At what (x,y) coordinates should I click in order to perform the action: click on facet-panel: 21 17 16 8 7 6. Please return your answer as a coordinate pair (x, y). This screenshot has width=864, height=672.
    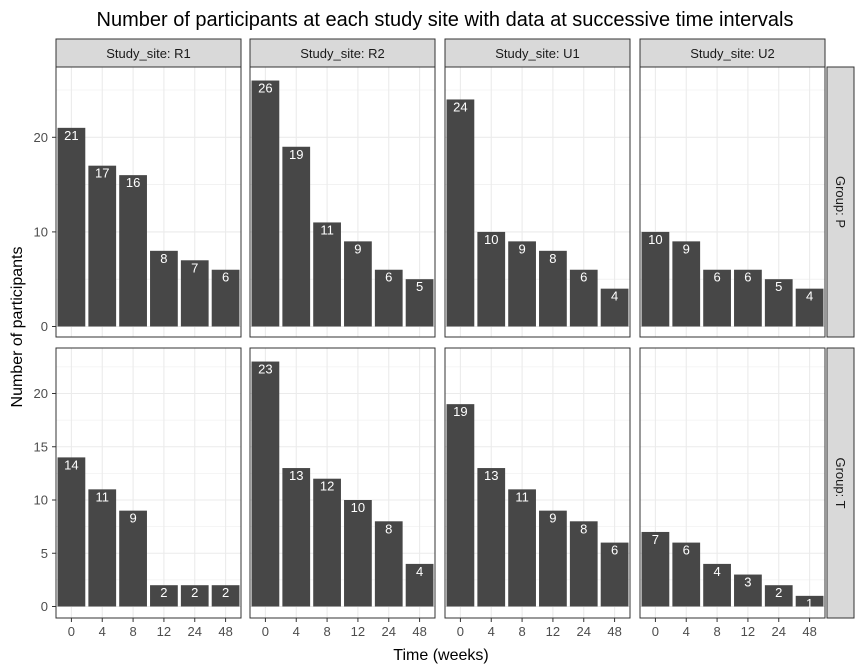
    Looking at the image, I should click on (148, 202).